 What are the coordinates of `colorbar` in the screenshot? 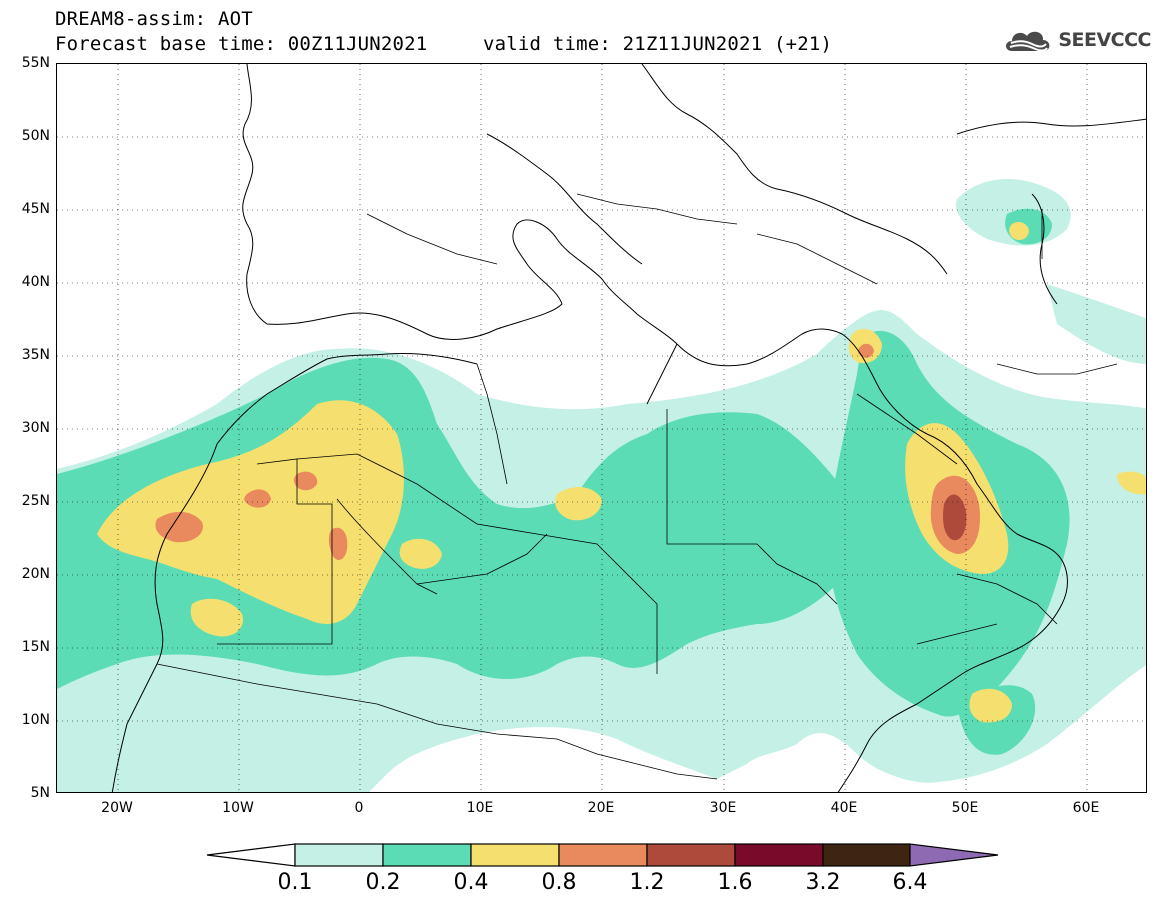 It's located at (602, 855).